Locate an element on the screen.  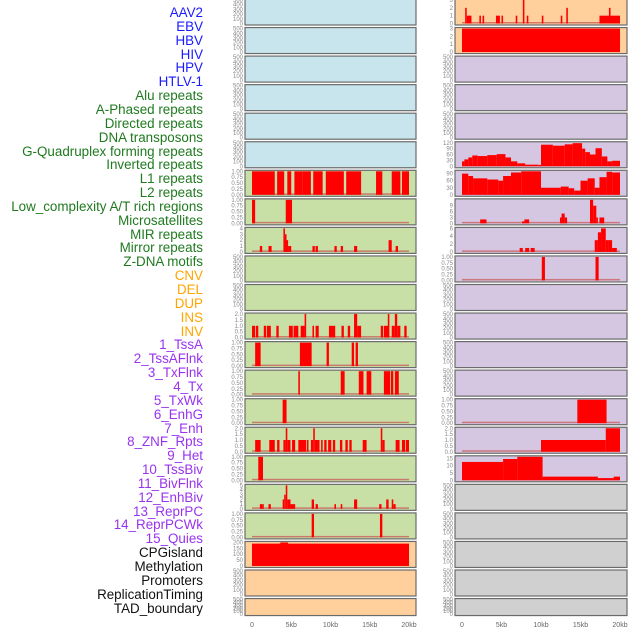
y-tick-label: 0.0 is located at coordinates (239, 339).